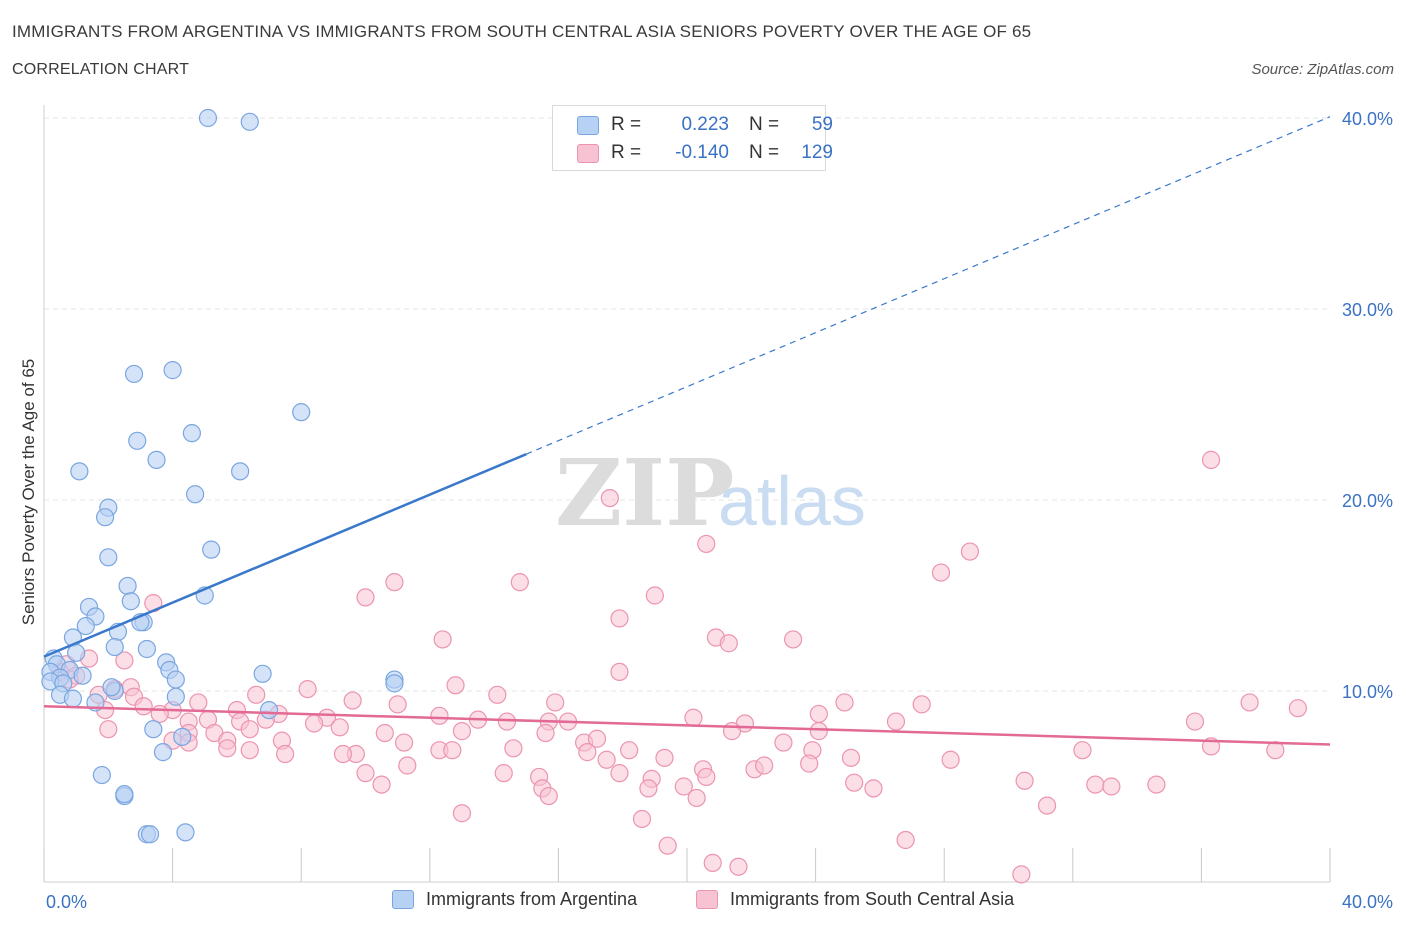  Describe the element at coordinates (872, 899) in the screenshot. I see `legend-label-south-central-asia: Immigrants from South Central Asia` at that location.